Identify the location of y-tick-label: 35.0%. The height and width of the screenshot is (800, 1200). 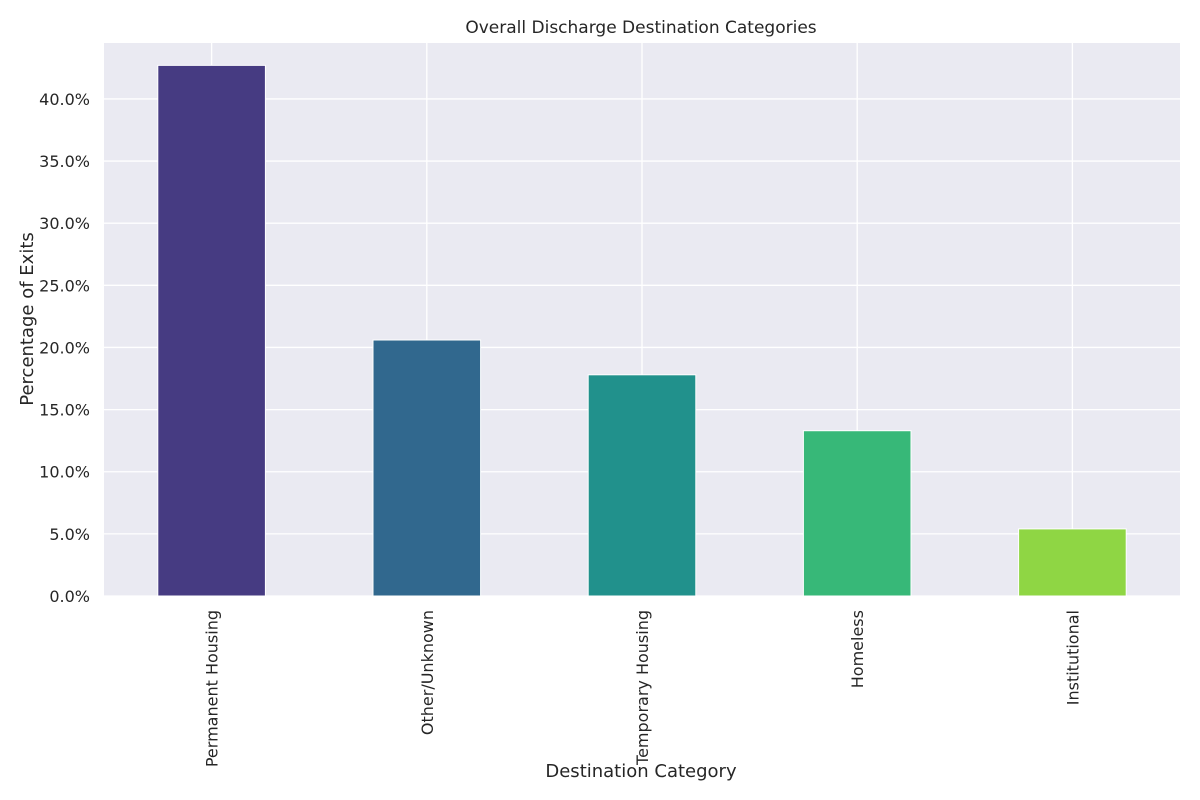
(64, 161).